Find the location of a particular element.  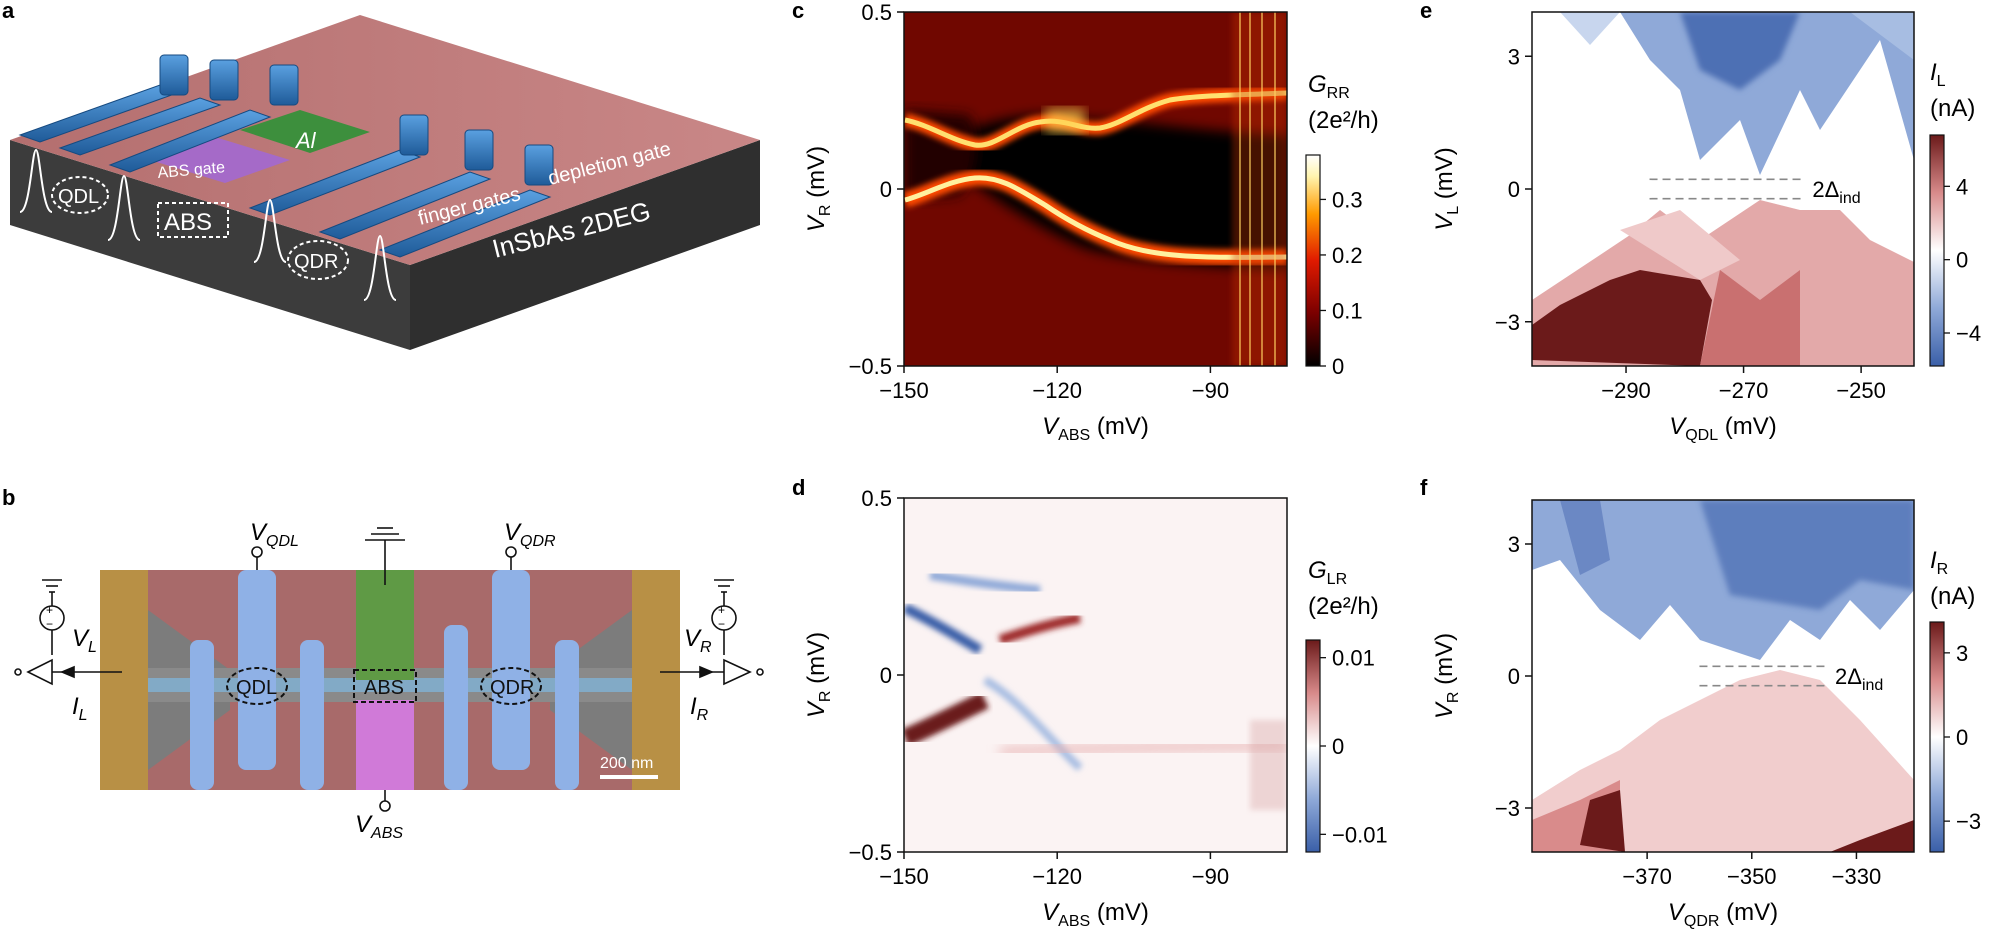

panel-label-e: e is located at coordinates (1426, 11).